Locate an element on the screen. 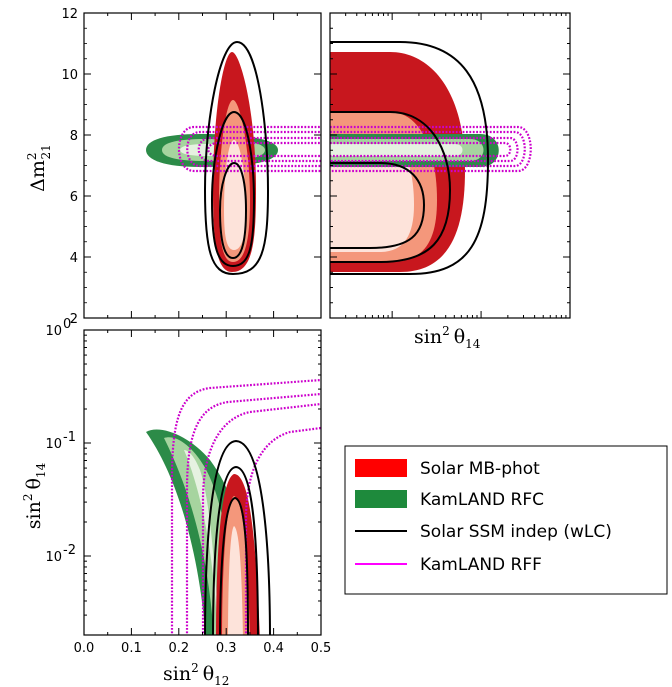 Image resolution: width=672 pixels, height=687 pixels. kamland-rff-level-4-tr is located at coordinates (431, 149).